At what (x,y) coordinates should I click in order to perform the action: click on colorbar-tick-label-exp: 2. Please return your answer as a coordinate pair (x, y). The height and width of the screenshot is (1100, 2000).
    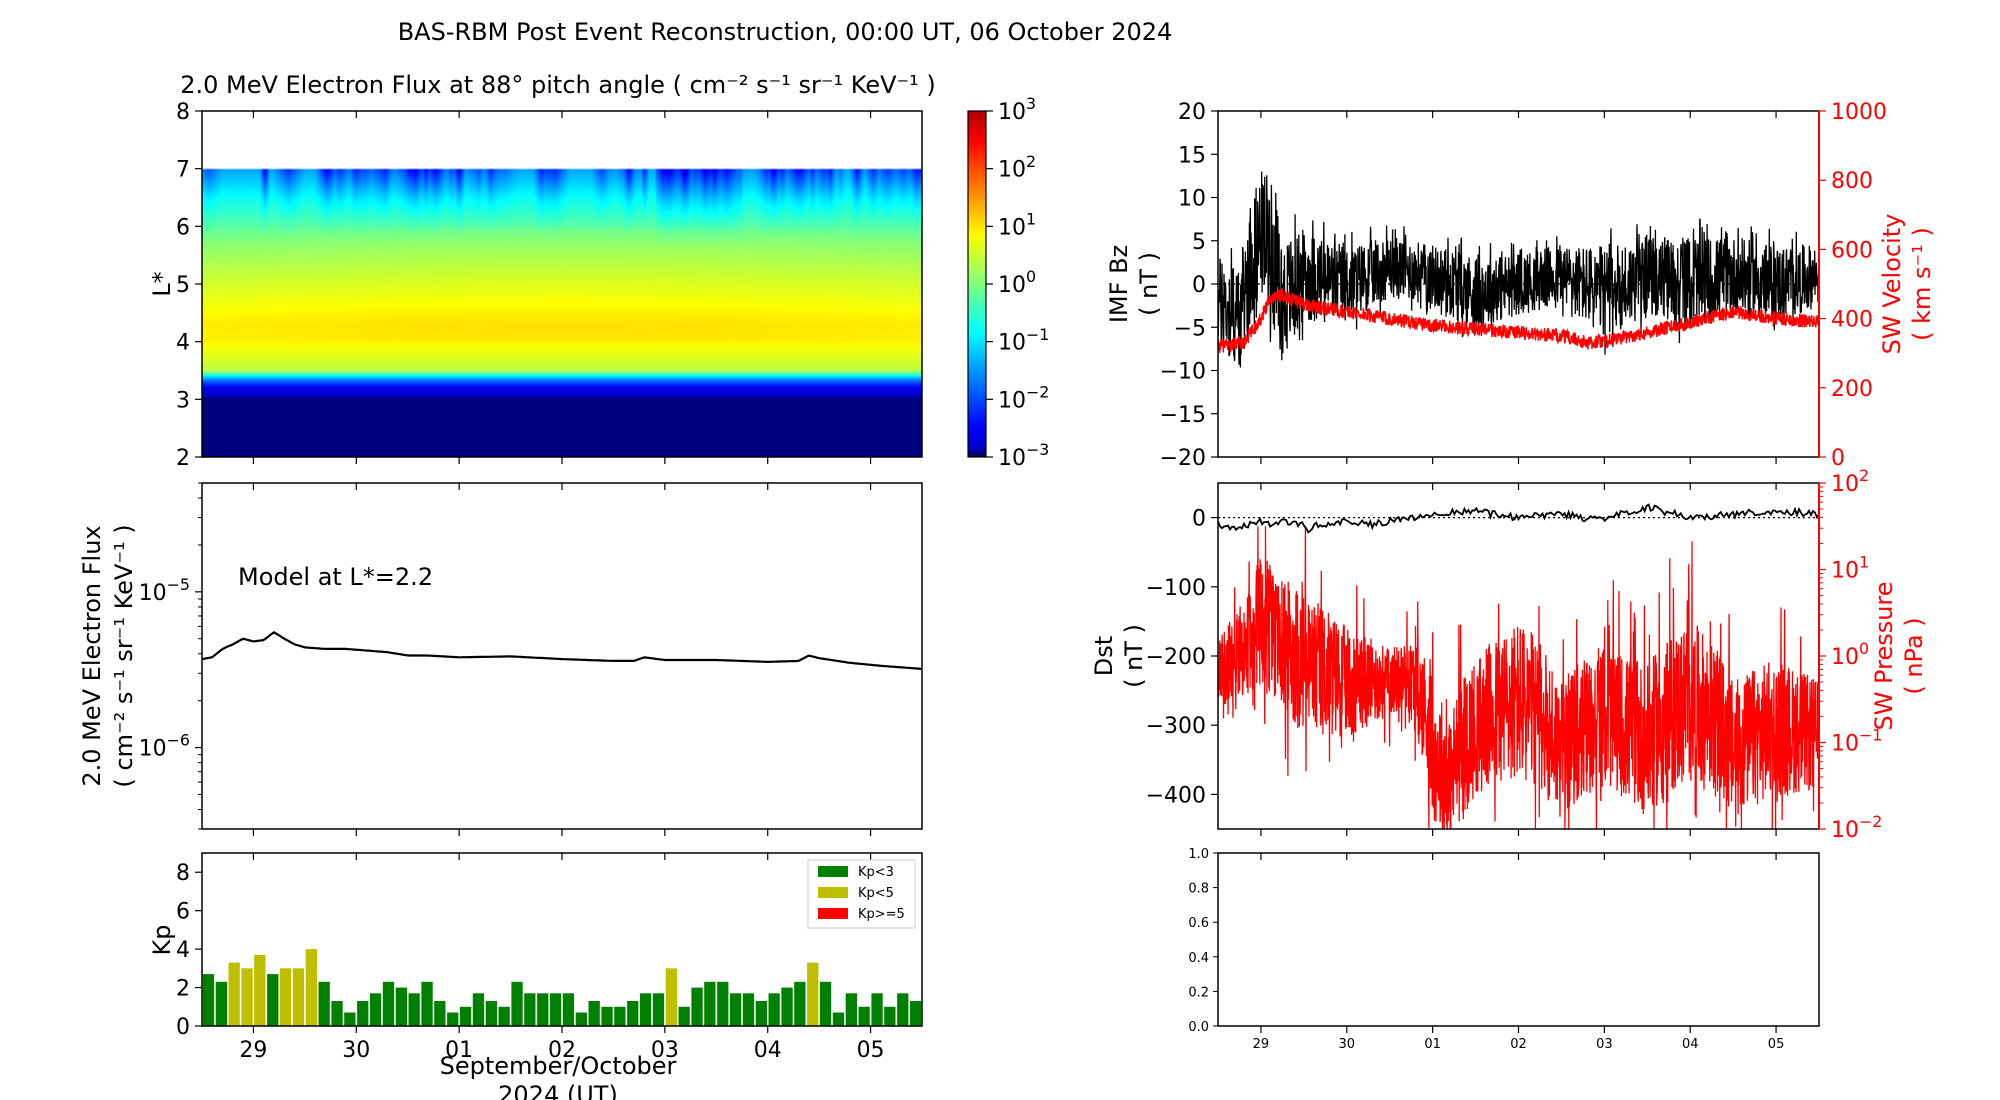
    Looking at the image, I should click on (1031, 161).